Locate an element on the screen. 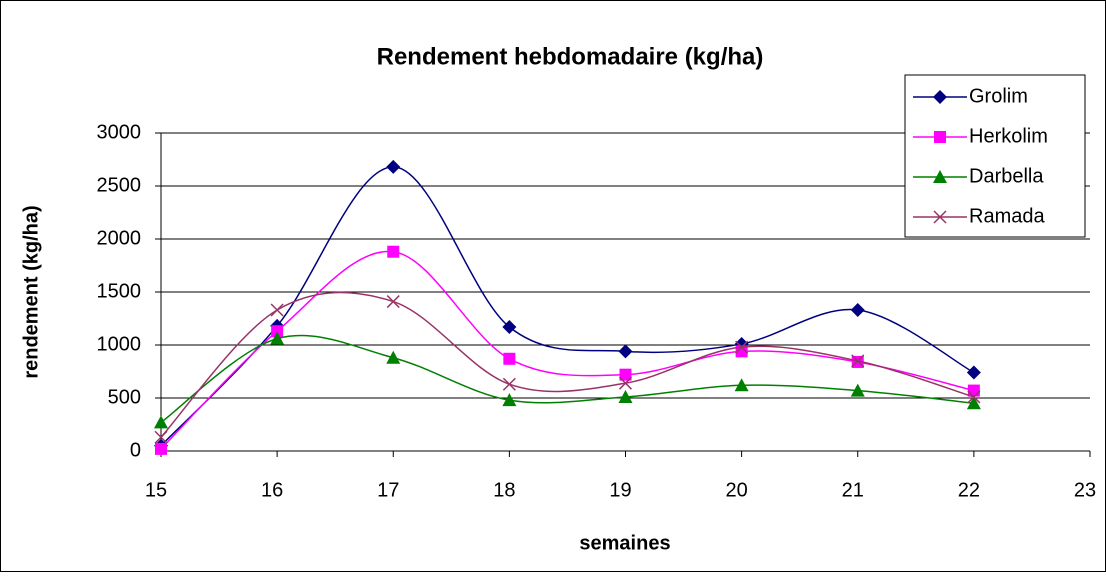 Image resolution: width=1106 pixels, height=577 pixels. x-axis-label: semaines is located at coordinates (624, 543).